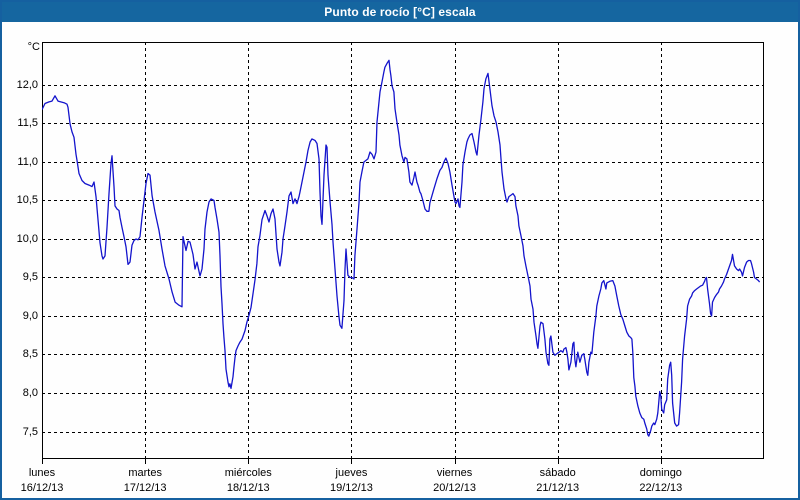  I want to click on y-axis-unit-label: °C, so click(33, 47).